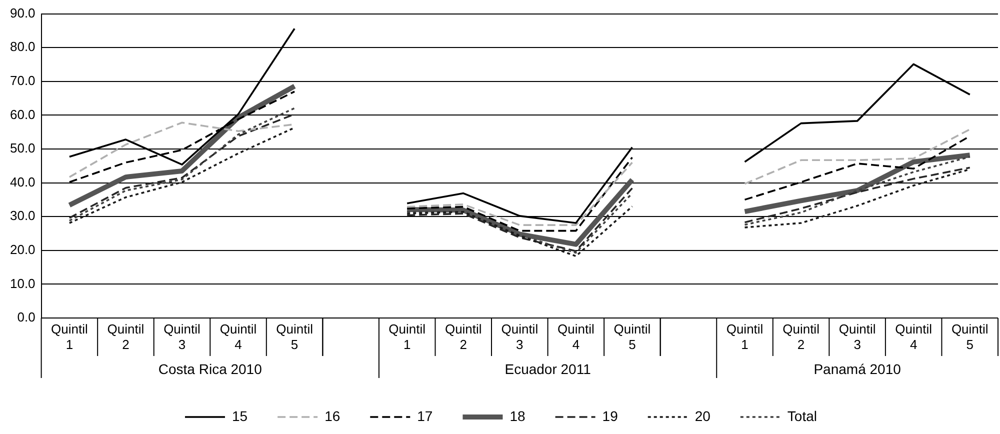 The width and height of the screenshot is (1000, 434). Describe the element at coordinates (26, 317) in the screenshot. I see `y-tick-label: 0.0` at that location.